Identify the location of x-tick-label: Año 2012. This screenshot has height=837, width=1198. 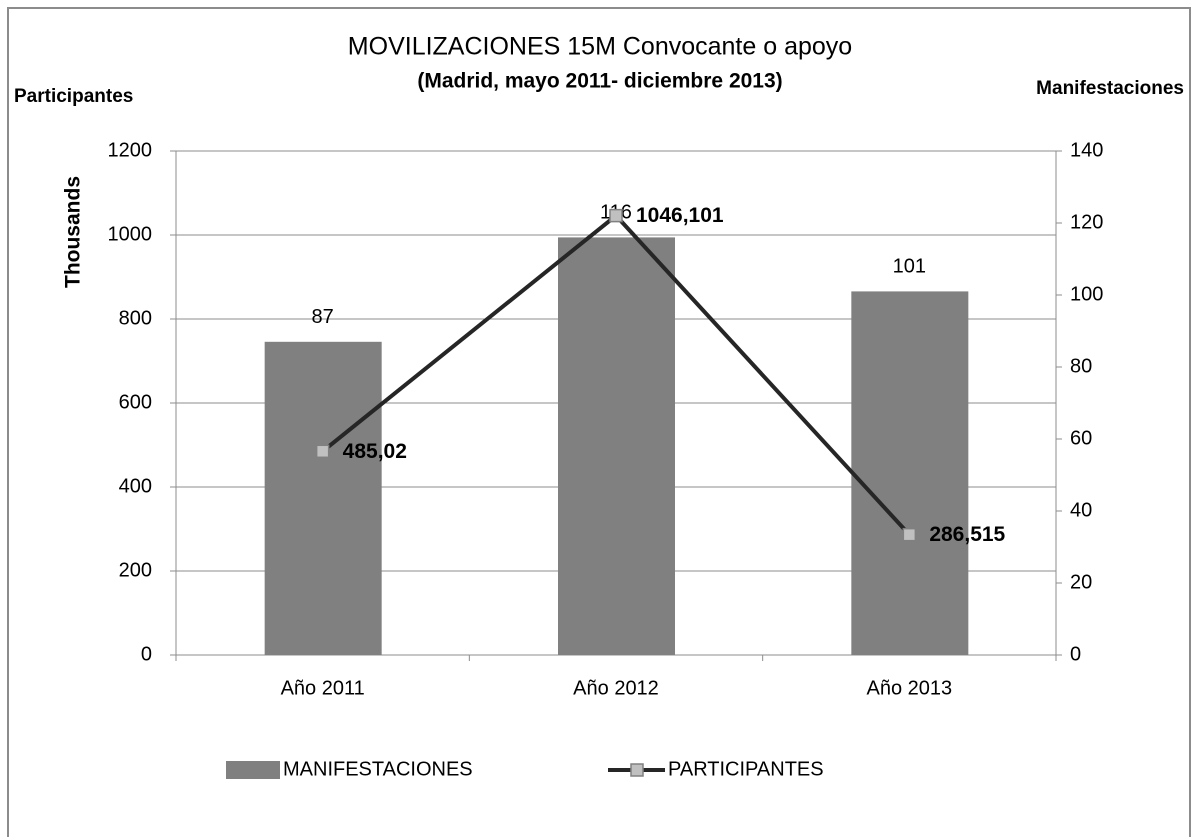
(616, 688).